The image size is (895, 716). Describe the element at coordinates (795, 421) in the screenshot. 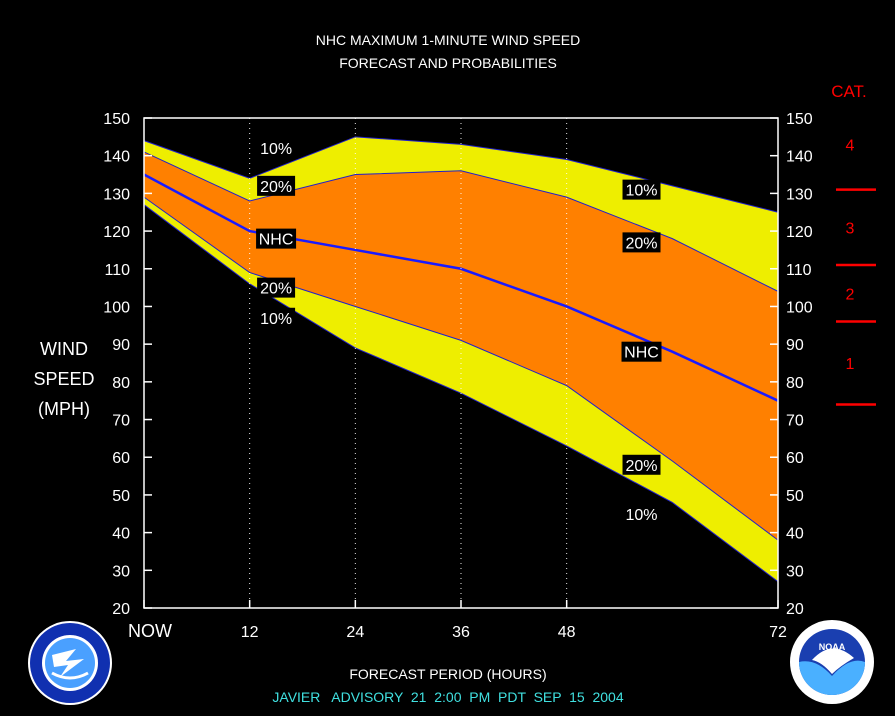

I see `y-tick-label-right: 70` at that location.